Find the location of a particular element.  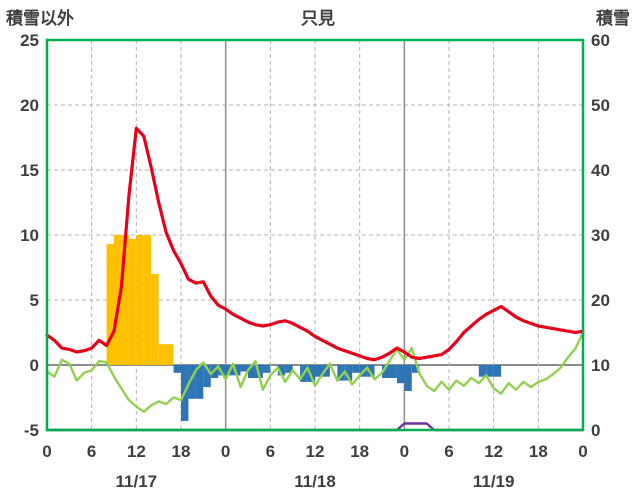

left-axis-tick-label: 0 is located at coordinates (34, 365).